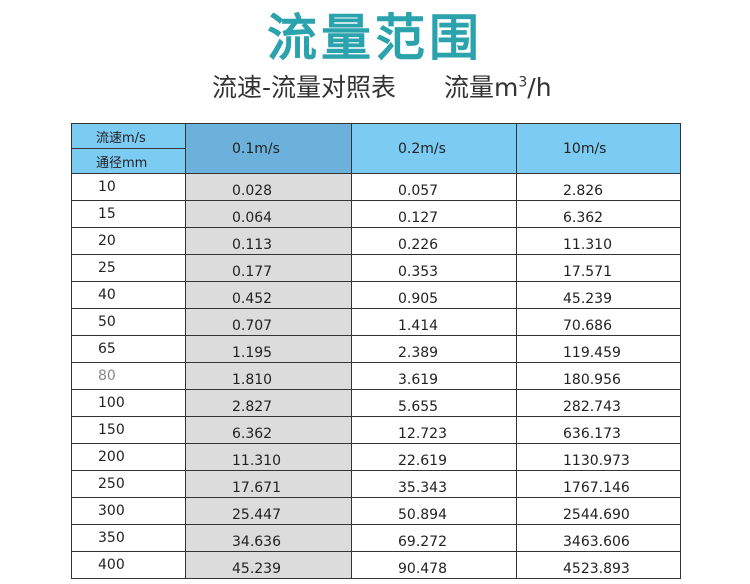  I want to click on diameter-cell: 80, so click(128, 376).